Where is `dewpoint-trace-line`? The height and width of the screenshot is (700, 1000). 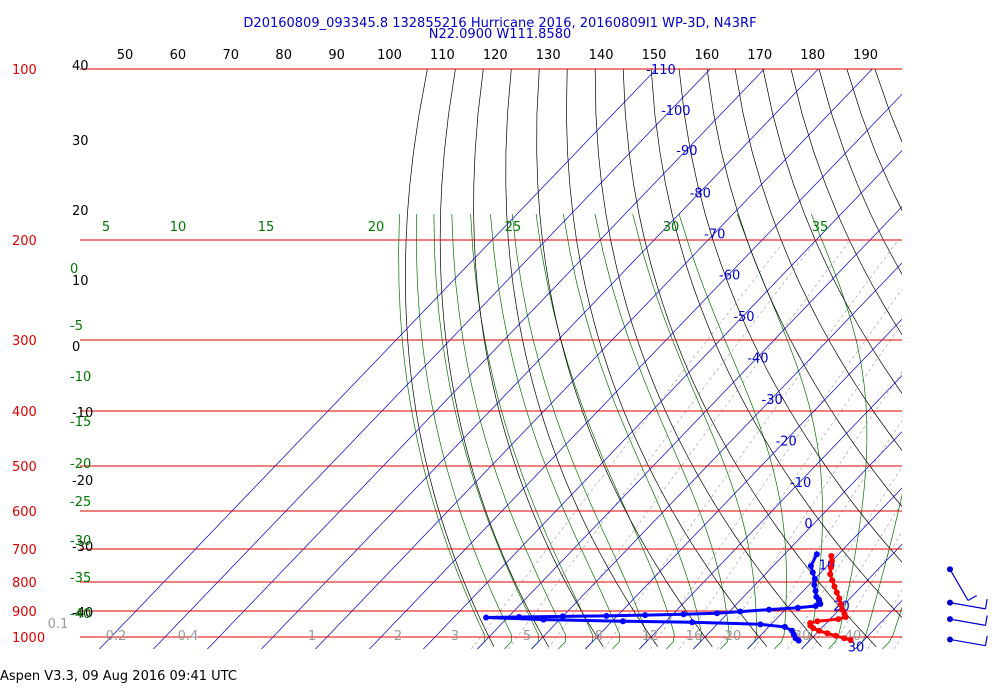 dewpoint-trace-line is located at coordinates (654, 597).